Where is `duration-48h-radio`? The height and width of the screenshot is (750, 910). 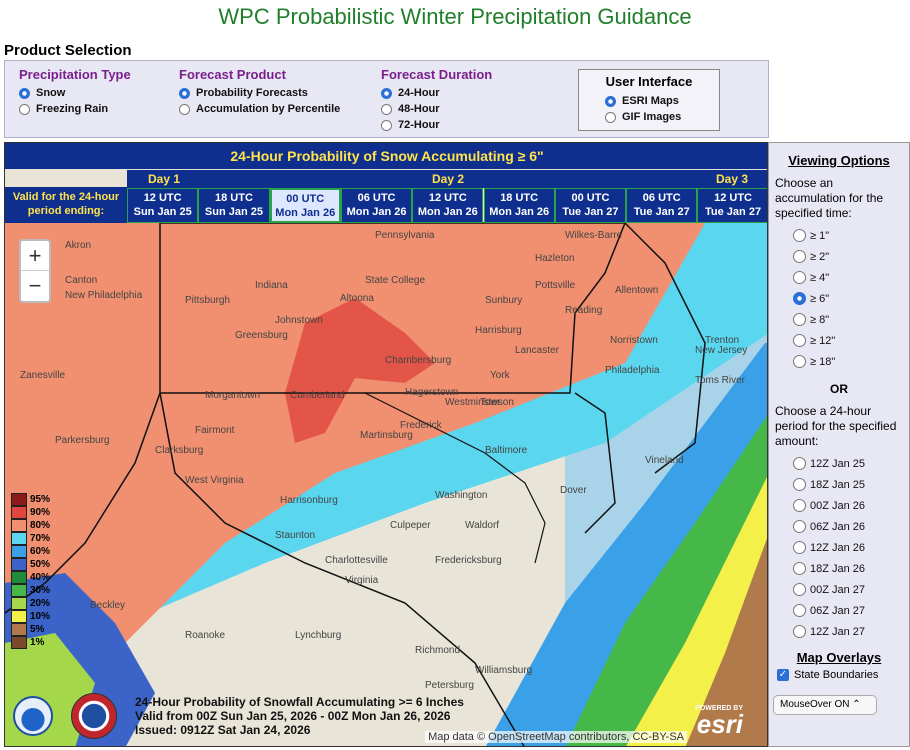
duration-48h-radio is located at coordinates (386, 109).